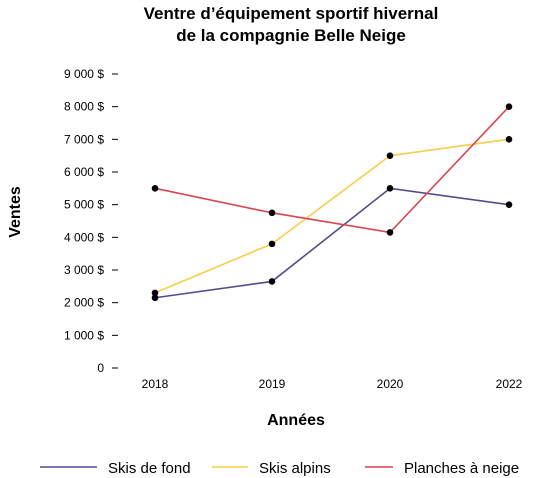 The height and width of the screenshot is (478, 548). Describe the element at coordinates (461, 468) in the screenshot. I see `legend-label-2: Planches à neige` at that location.